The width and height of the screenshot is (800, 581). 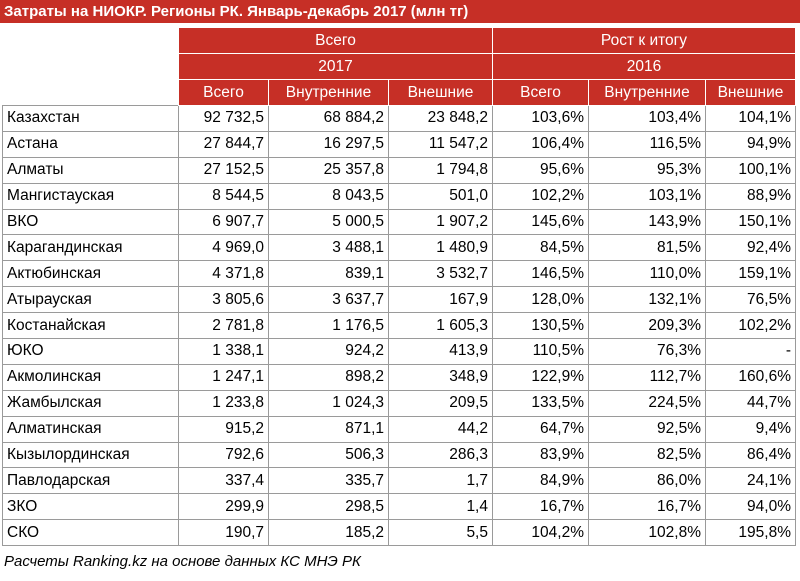 What do you see at coordinates (540, 403) in the screenshot?
I see `value-cell: 133,5%` at bounding box center [540, 403].